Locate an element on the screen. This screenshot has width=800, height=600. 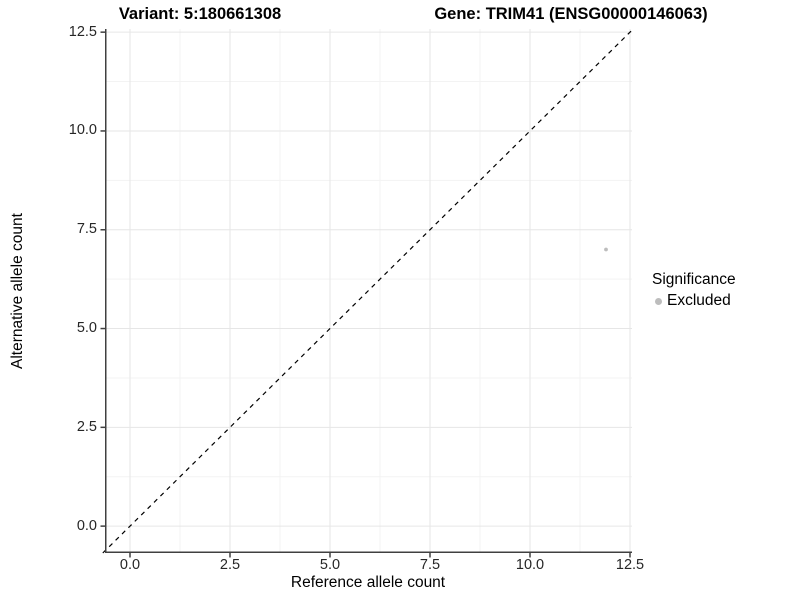
x-tick-label: 12.5 is located at coordinates (630, 565).